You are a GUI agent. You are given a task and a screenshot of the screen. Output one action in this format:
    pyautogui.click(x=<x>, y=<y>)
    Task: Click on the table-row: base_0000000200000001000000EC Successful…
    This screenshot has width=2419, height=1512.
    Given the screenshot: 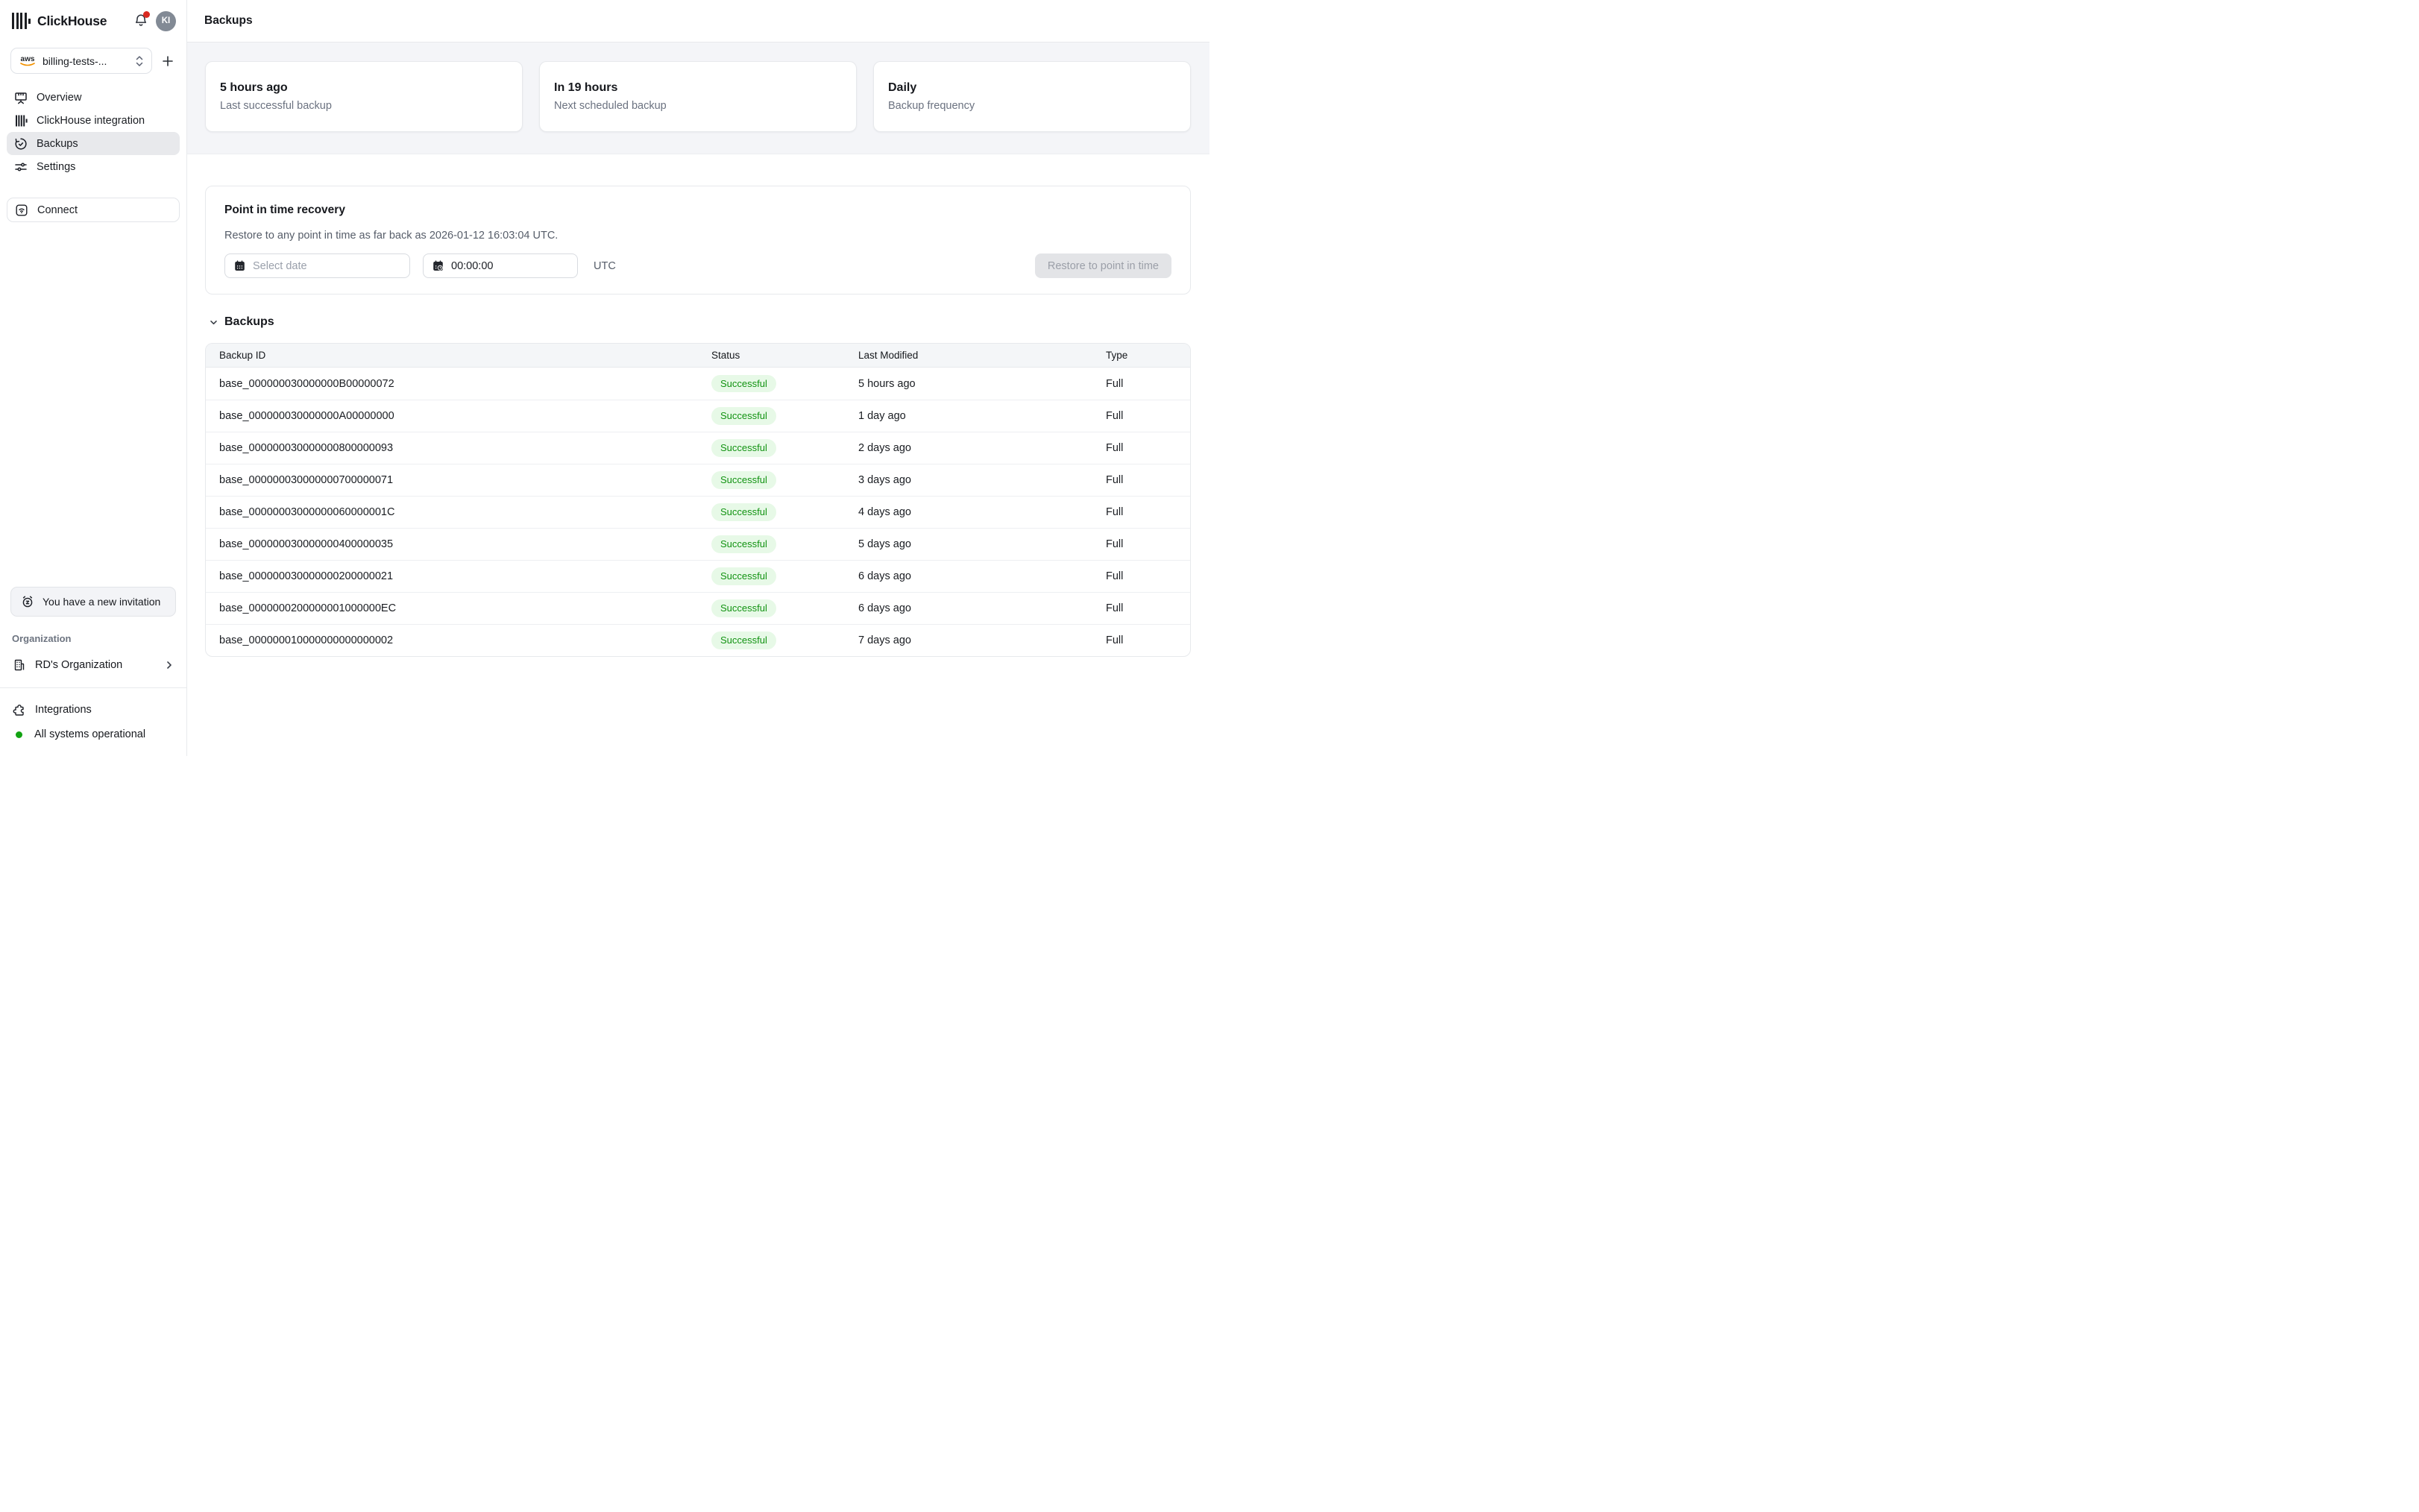 What is the action you would take?
    pyautogui.click(x=698, y=608)
    